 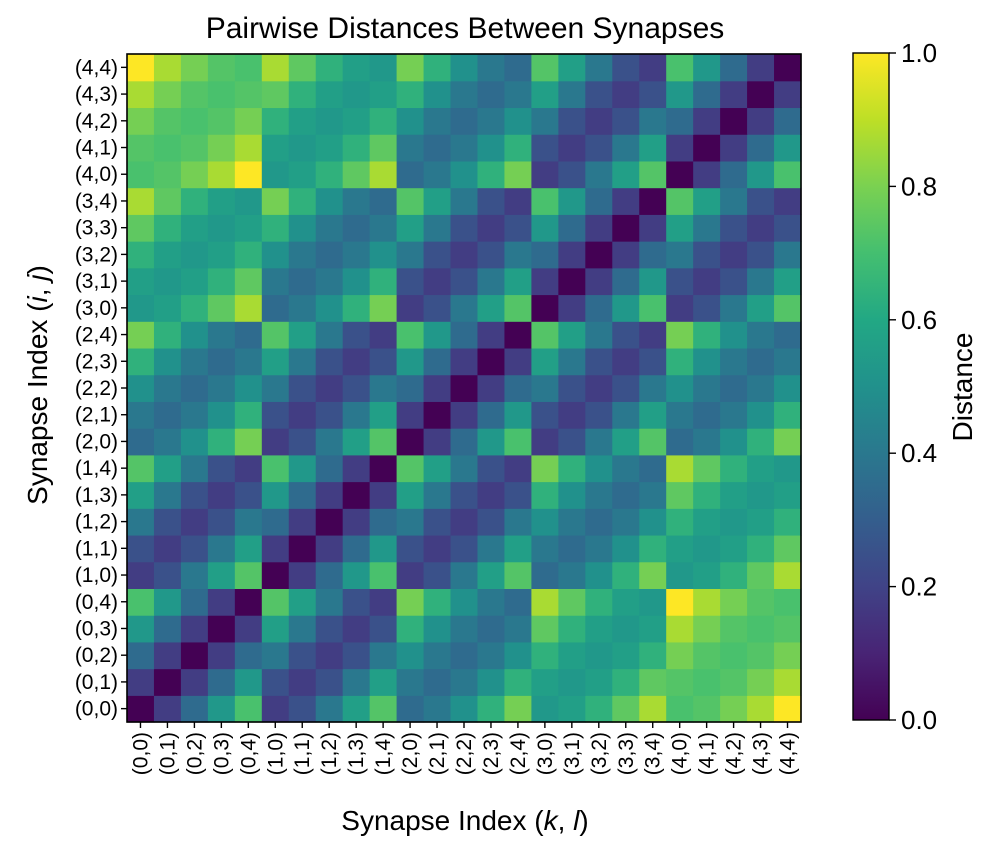 I want to click on x-tick-label: (3,4), so click(x=653, y=753).